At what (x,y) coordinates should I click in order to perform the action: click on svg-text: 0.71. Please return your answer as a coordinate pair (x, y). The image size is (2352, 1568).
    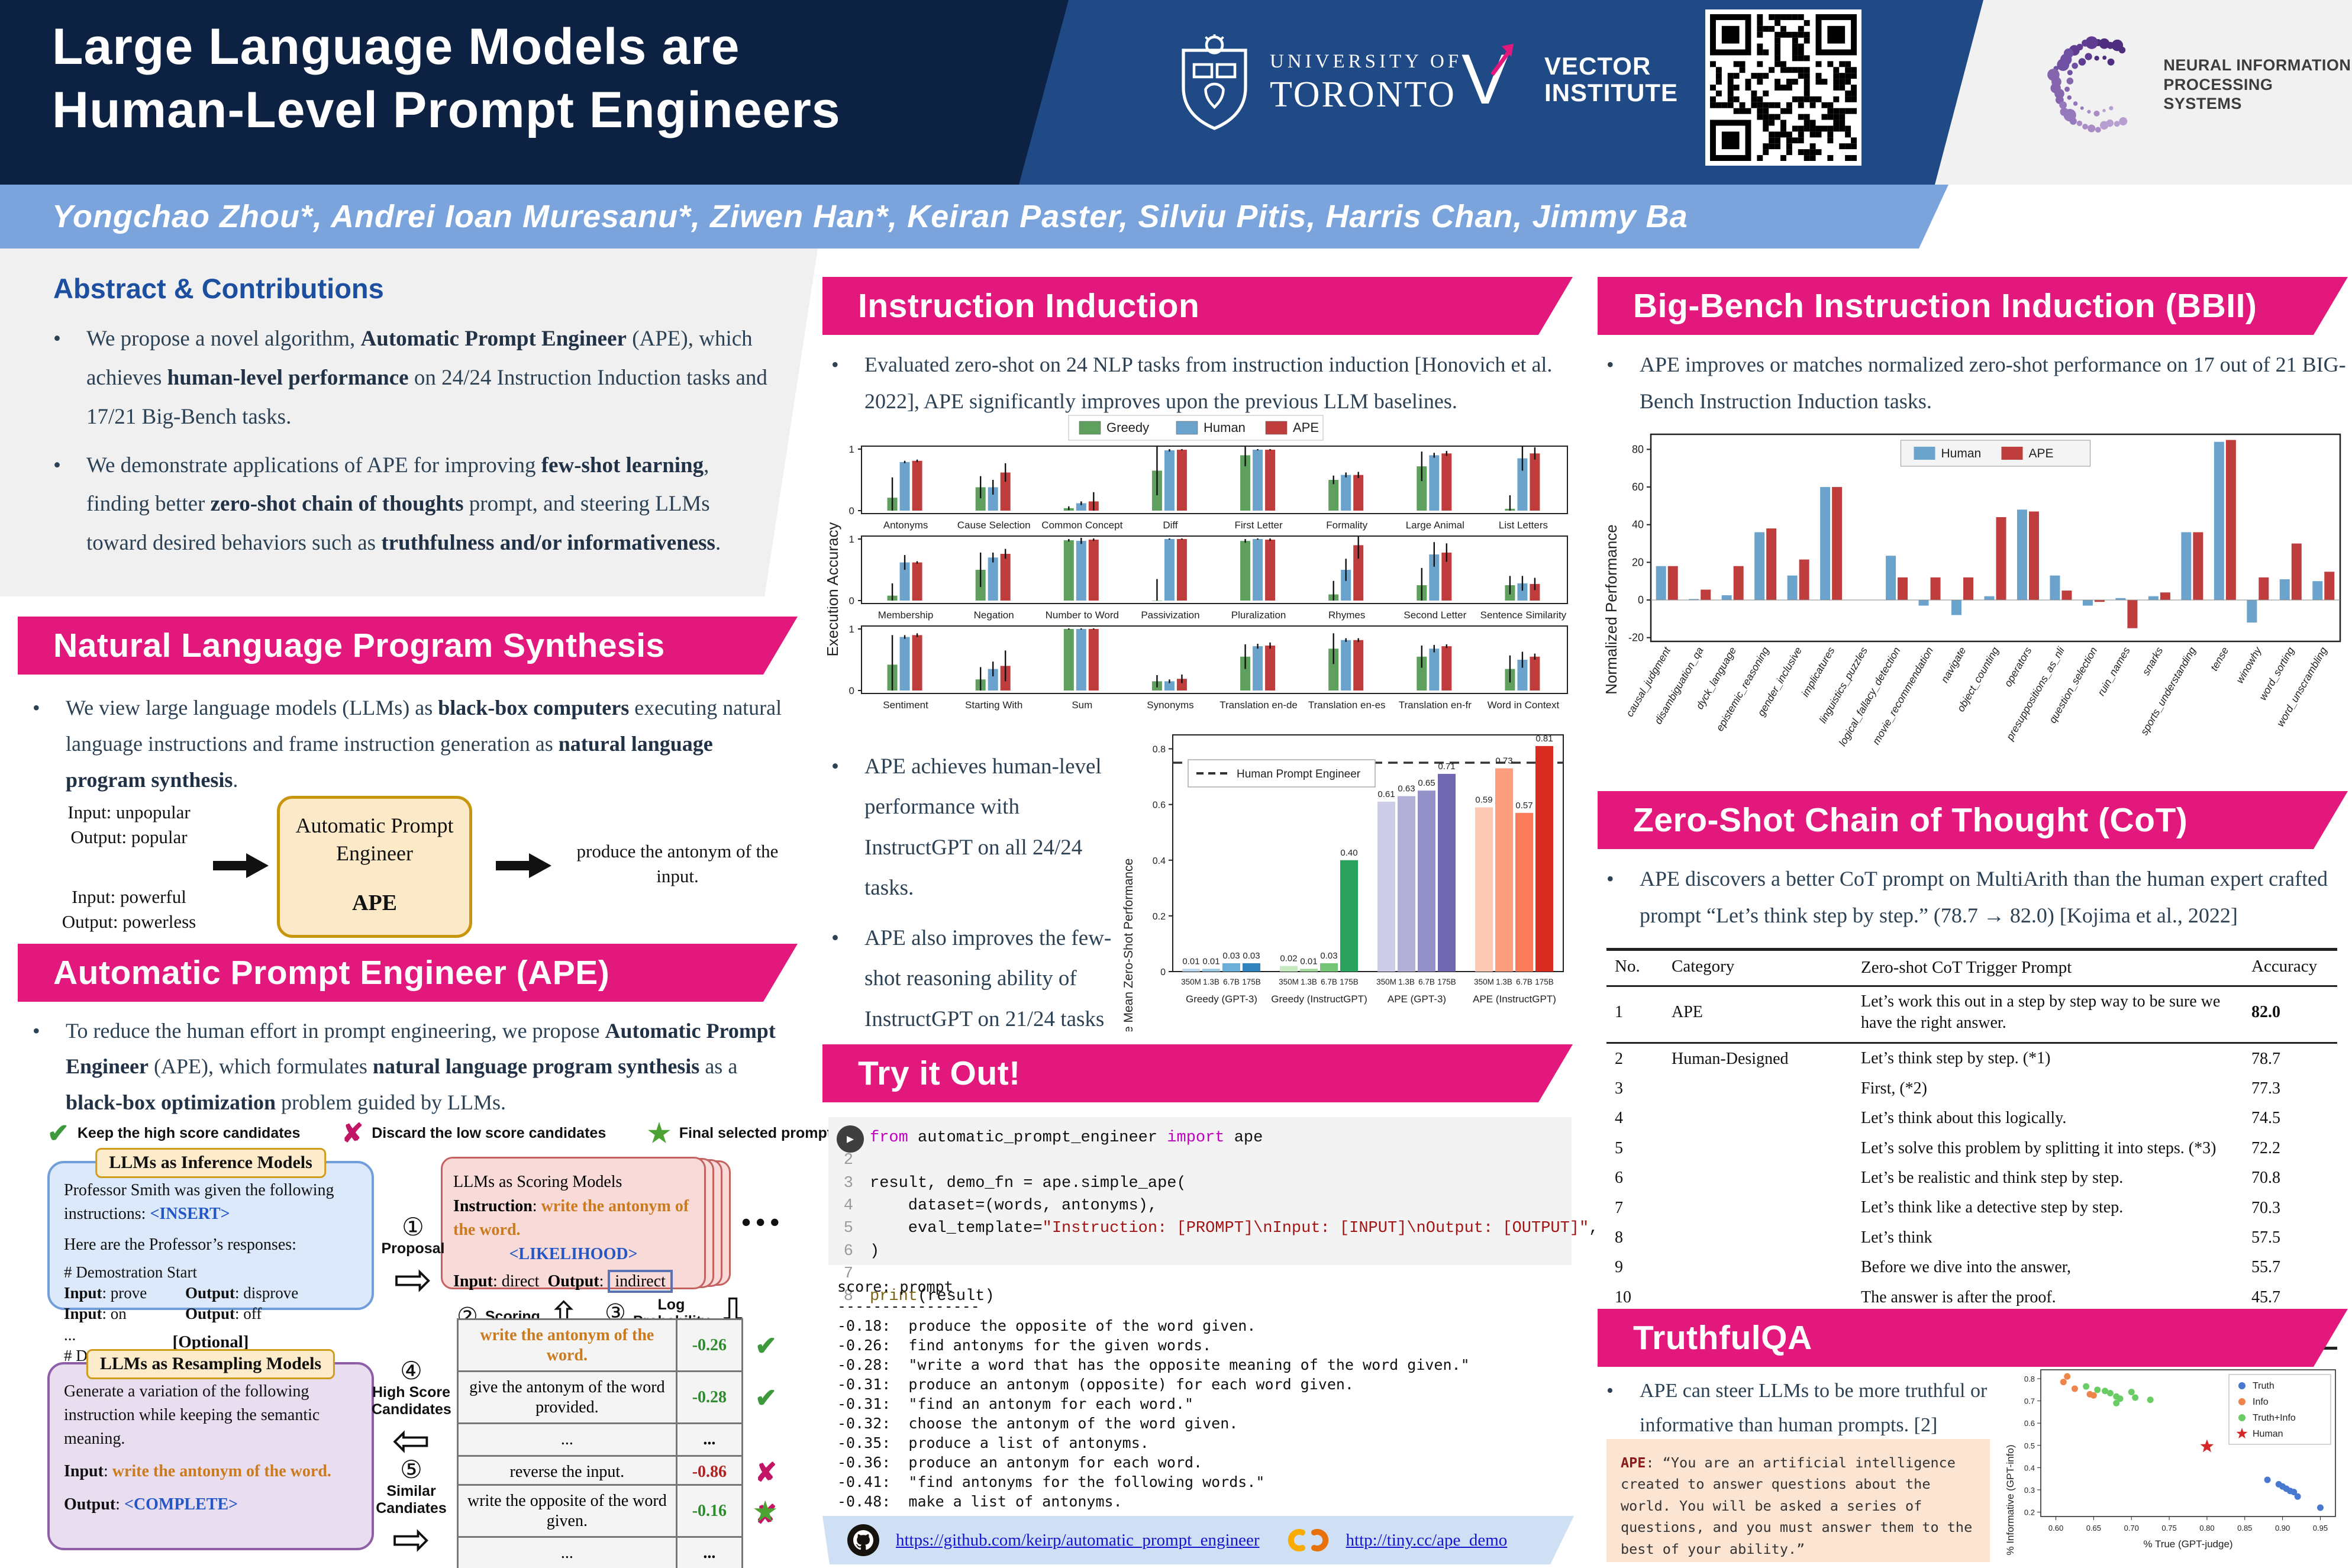
    Looking at the image, I should click on (1446, 767).